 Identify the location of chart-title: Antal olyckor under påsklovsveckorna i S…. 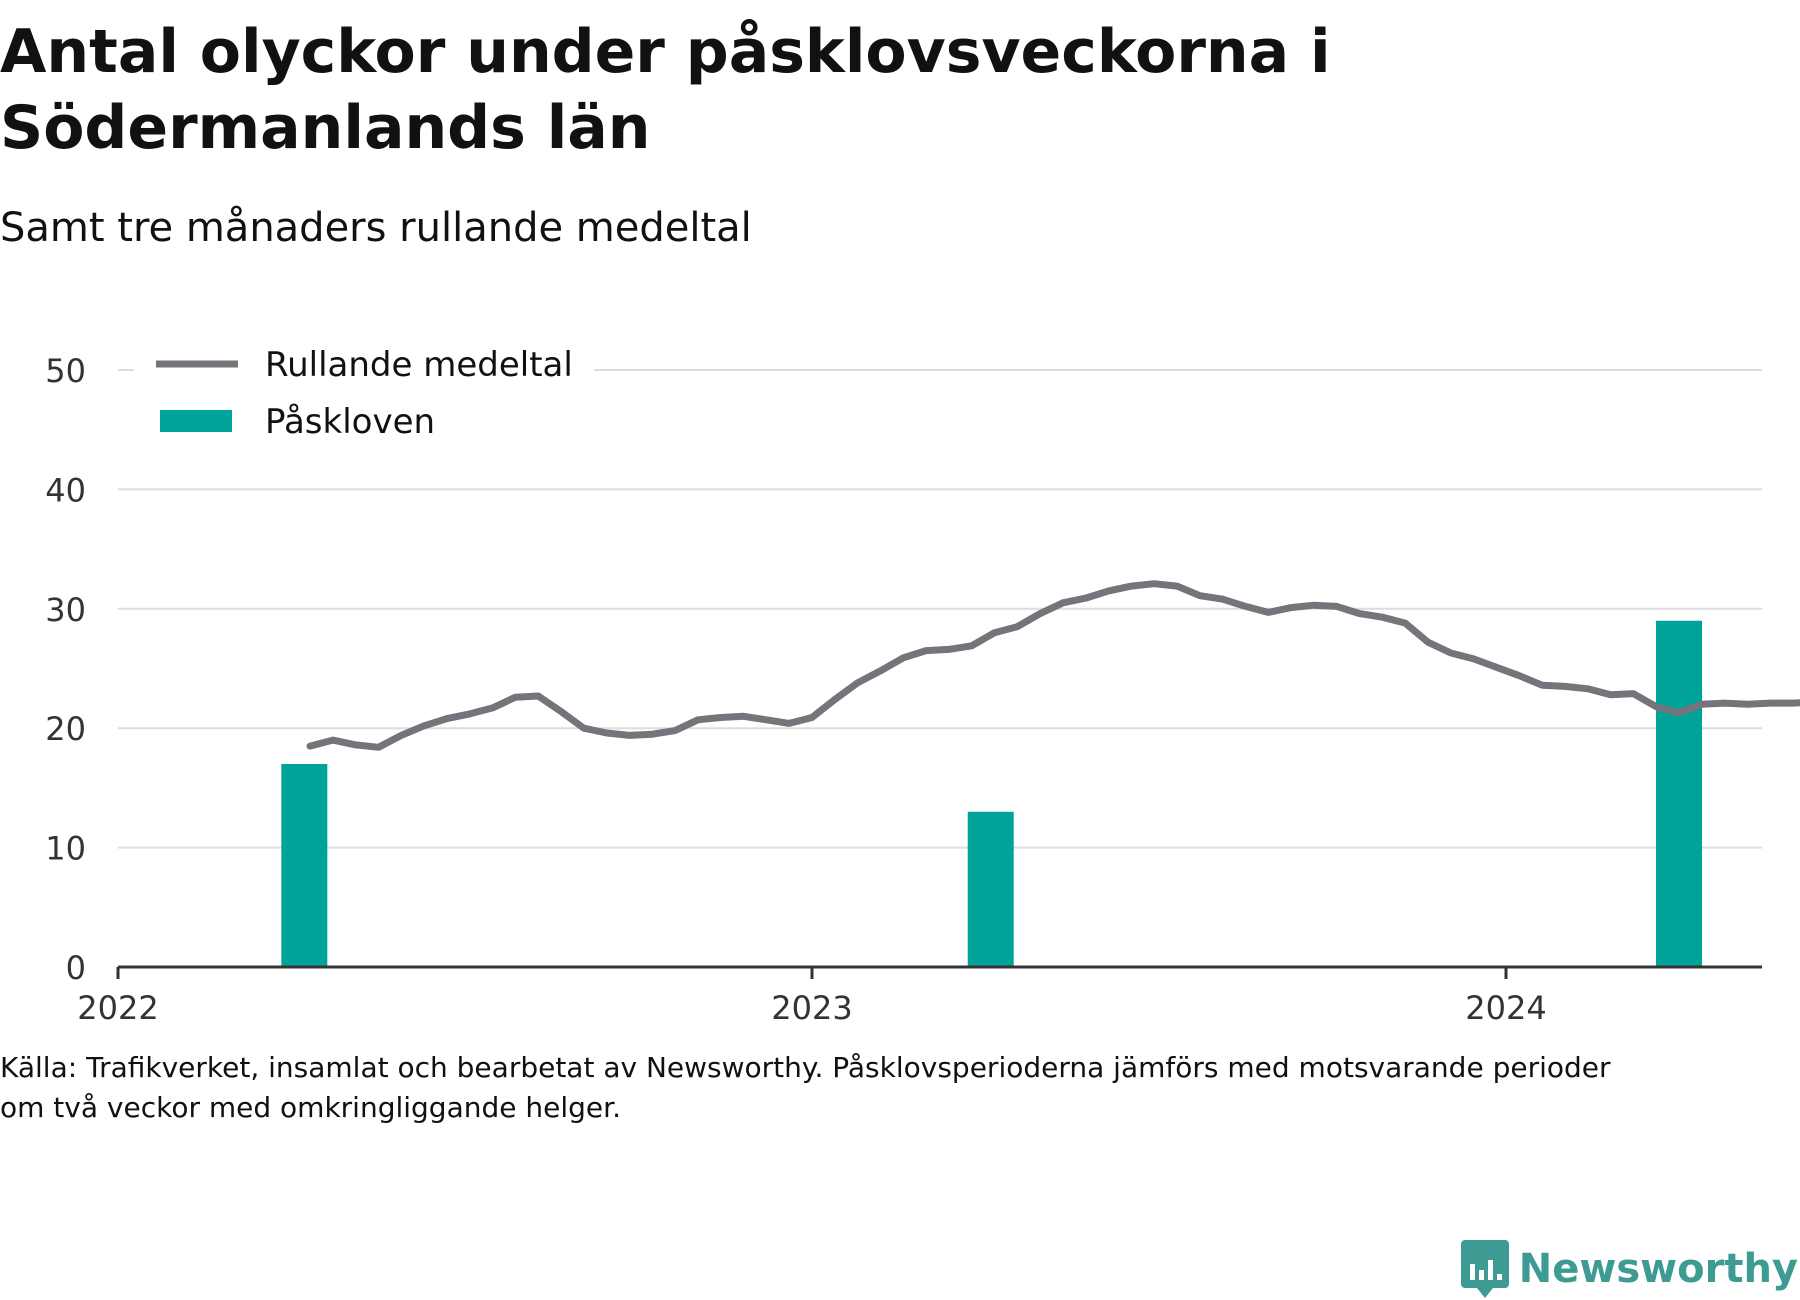
(665, 90).